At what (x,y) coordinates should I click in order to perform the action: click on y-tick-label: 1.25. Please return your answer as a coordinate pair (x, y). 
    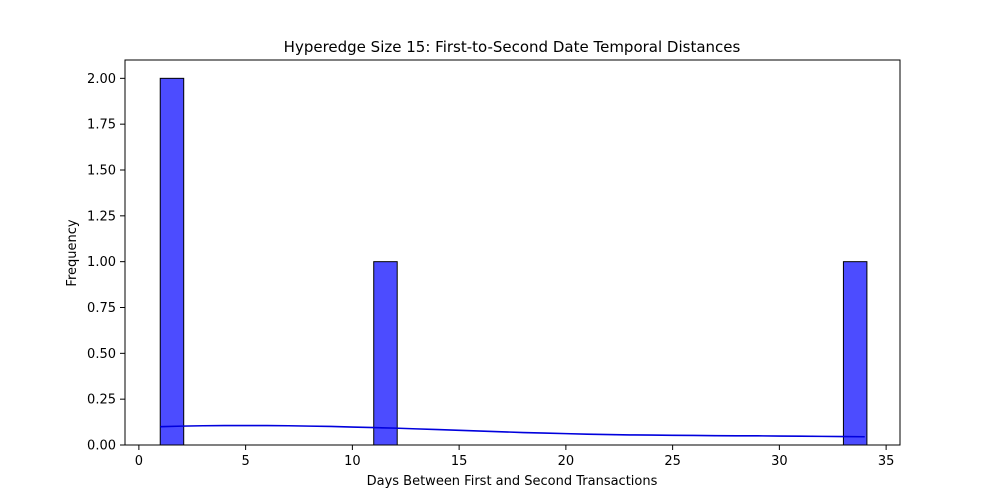
    Looking at the image, I should click on (101, 216).